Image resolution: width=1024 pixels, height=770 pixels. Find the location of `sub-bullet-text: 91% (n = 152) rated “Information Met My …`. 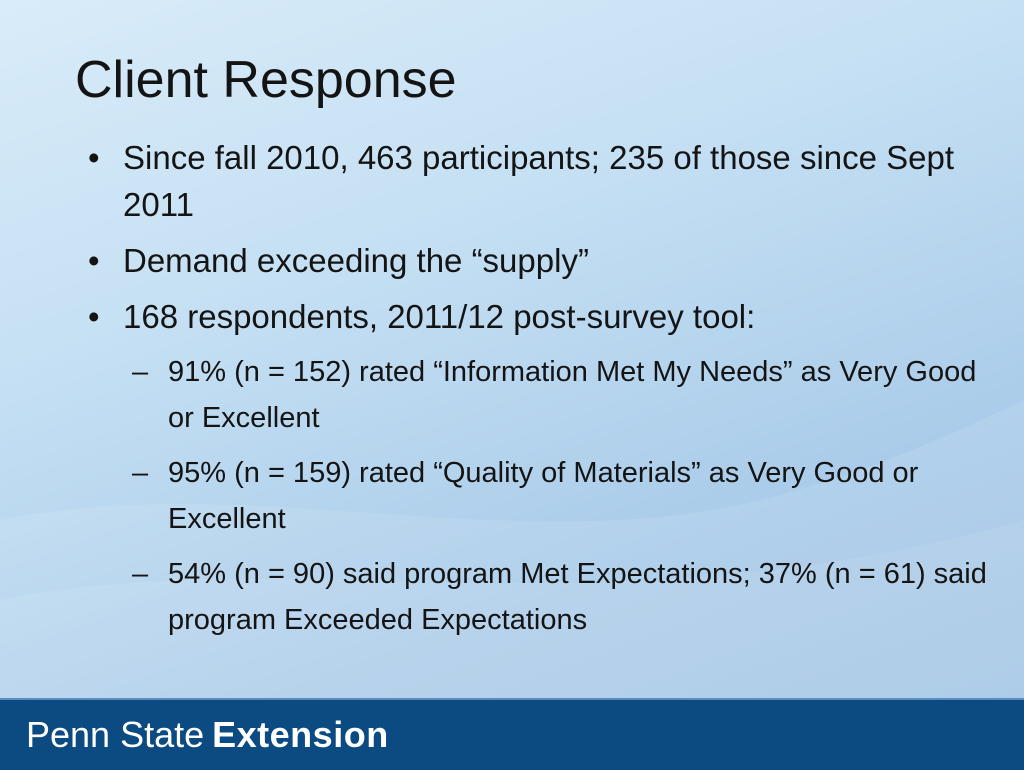

sub-bullet-text: 91% (n = 152) rated “Information Met My … is located at coordinates (572, 395).